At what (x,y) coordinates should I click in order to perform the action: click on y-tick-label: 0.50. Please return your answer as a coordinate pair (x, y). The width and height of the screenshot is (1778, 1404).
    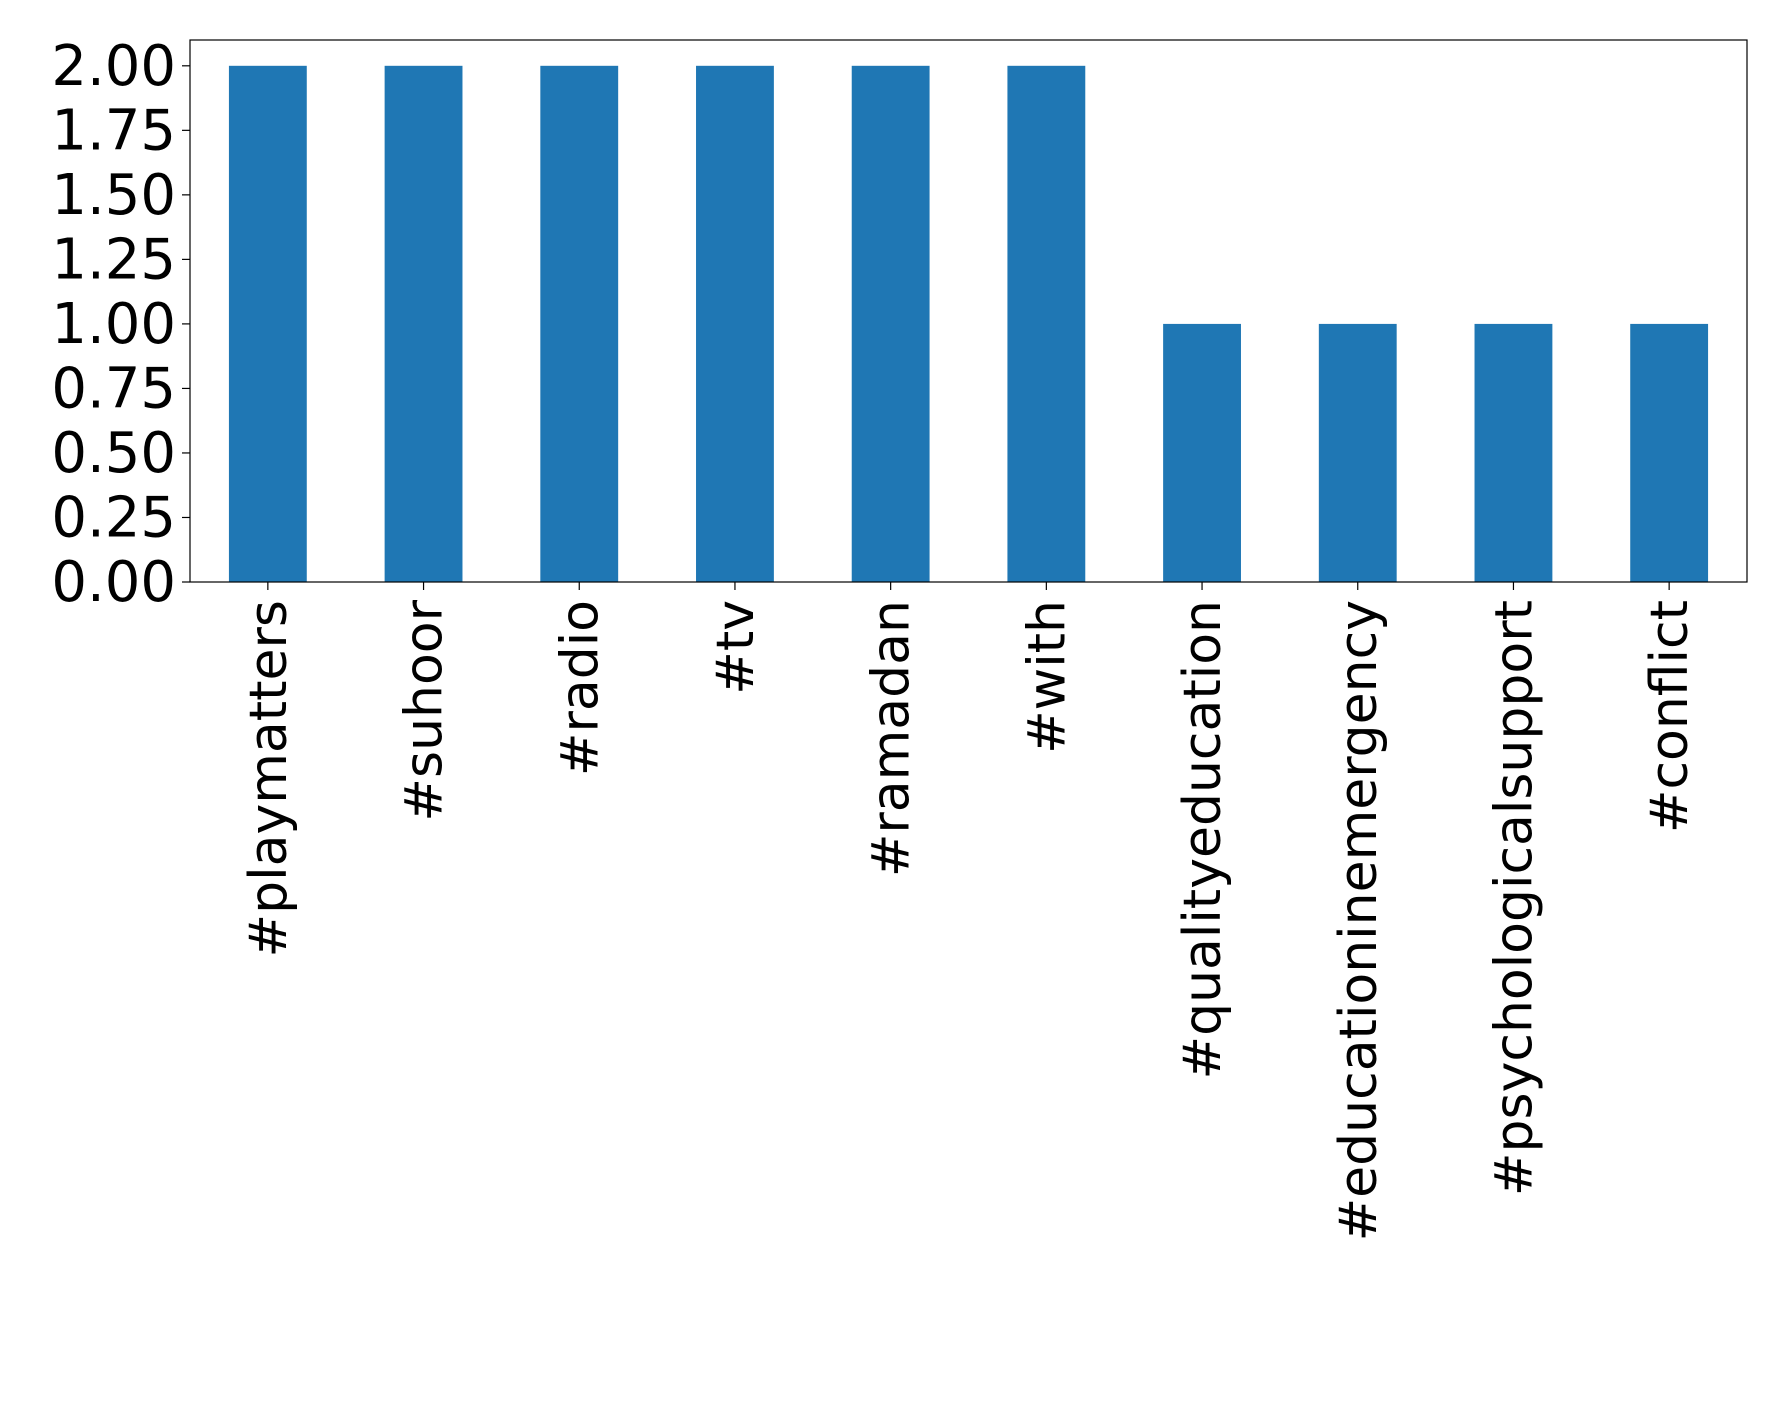
    Looking at the image, I should click on (113, 453).